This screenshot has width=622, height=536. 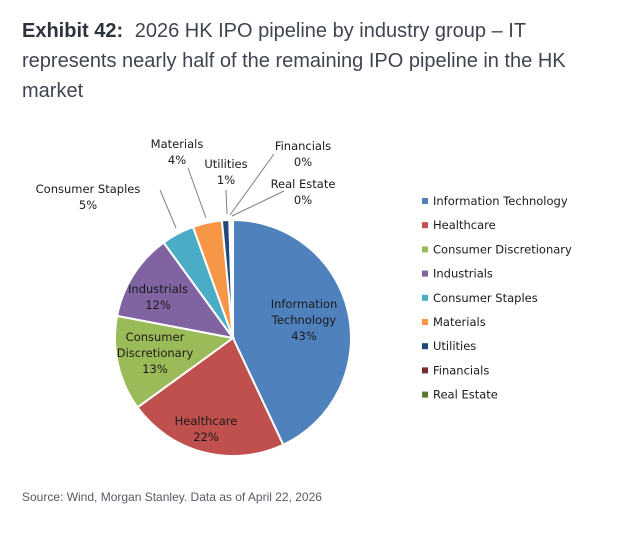 What do you see at coordinates (463, 274) in the screenshot?
I see `legend-label-industrials: Industrials` at bounding box center [463, 274].